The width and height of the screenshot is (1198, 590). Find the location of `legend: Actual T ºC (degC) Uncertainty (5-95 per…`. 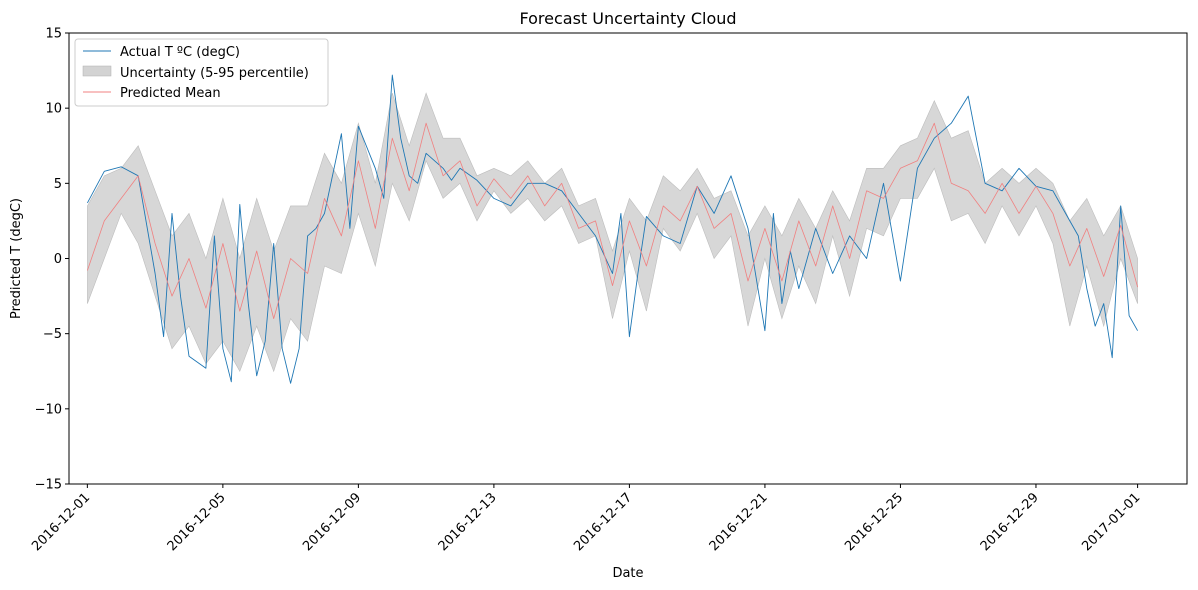

legend: Actual T ºC (degC) Uncertainty (5-95 per… is located at coordinates (201, 72).